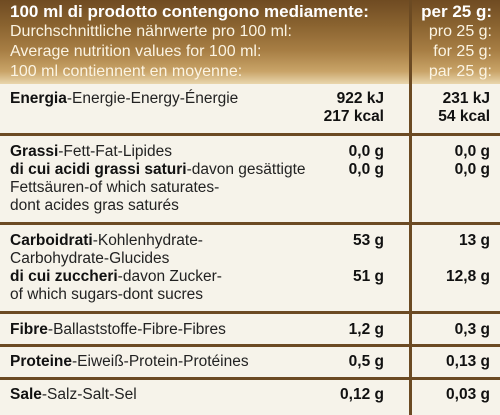 The width and height of the screenshot is (500, 415). What do you see at coordinates (464, 116) in the screenshot?
I see `energy-kcal-25: 54 kcal` at bounding box center [464, 116].